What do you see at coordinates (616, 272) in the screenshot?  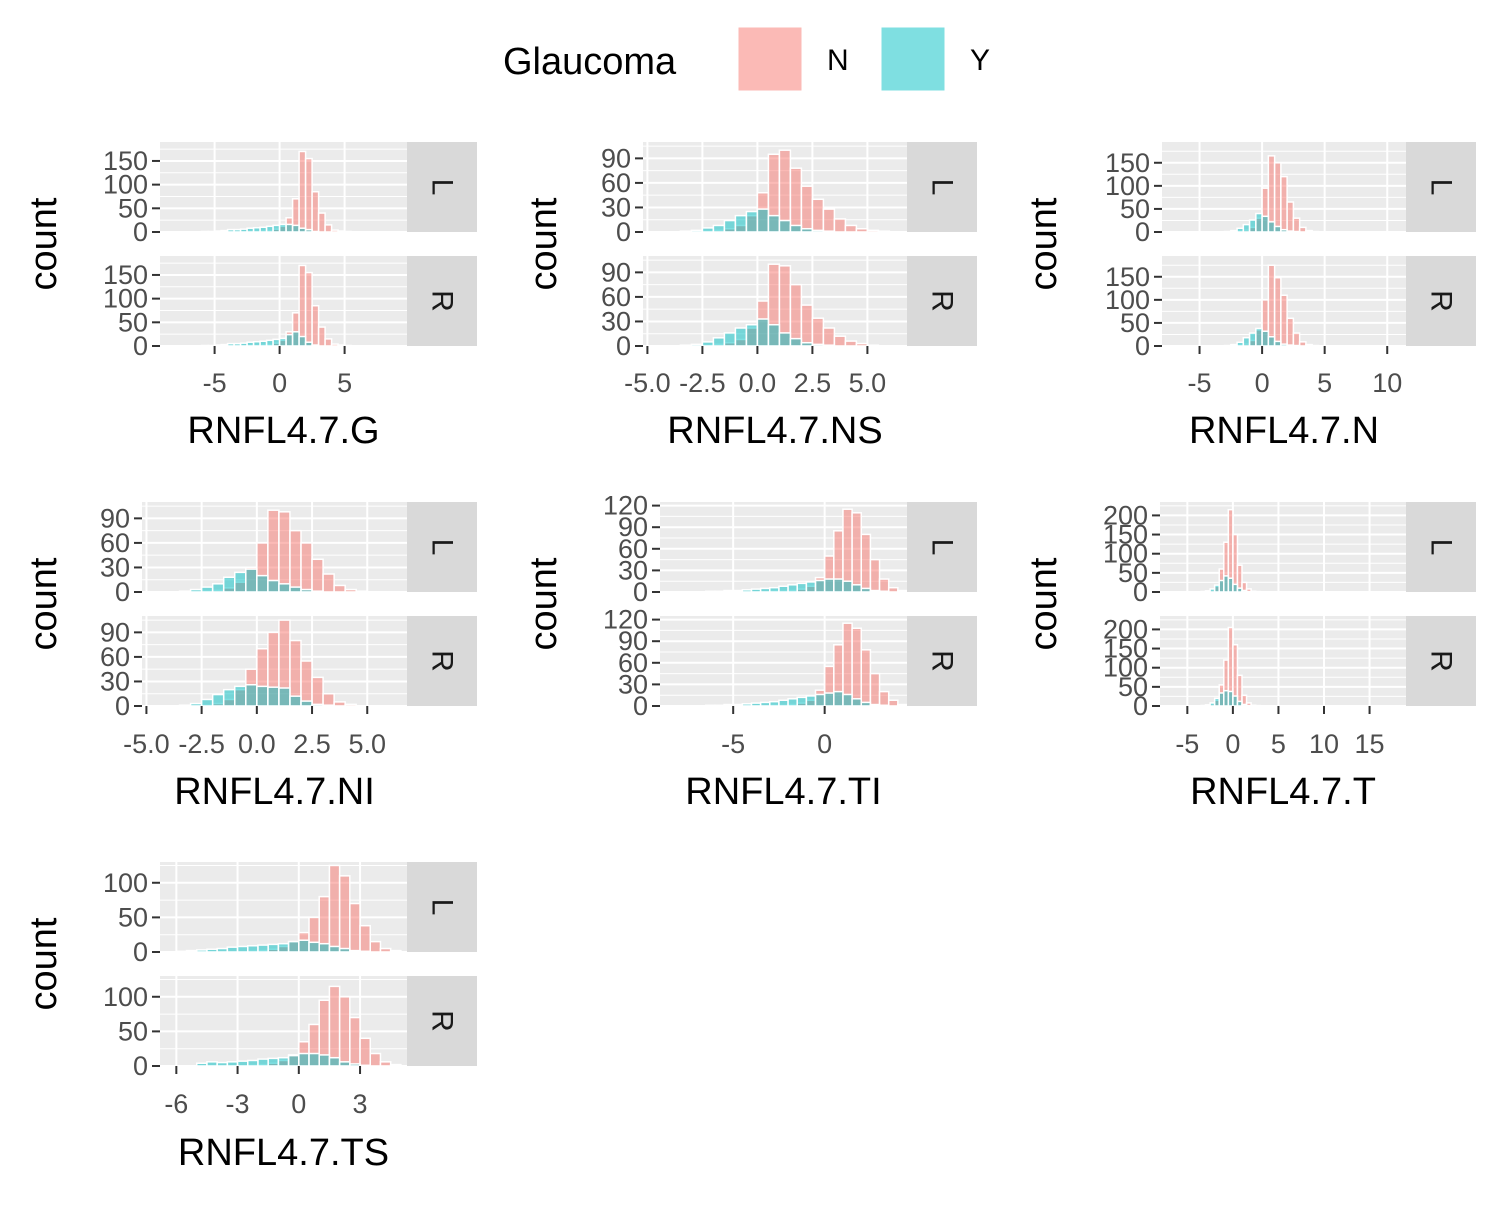 I see `y-tick-label: 90` at bounding box center [616, 272].